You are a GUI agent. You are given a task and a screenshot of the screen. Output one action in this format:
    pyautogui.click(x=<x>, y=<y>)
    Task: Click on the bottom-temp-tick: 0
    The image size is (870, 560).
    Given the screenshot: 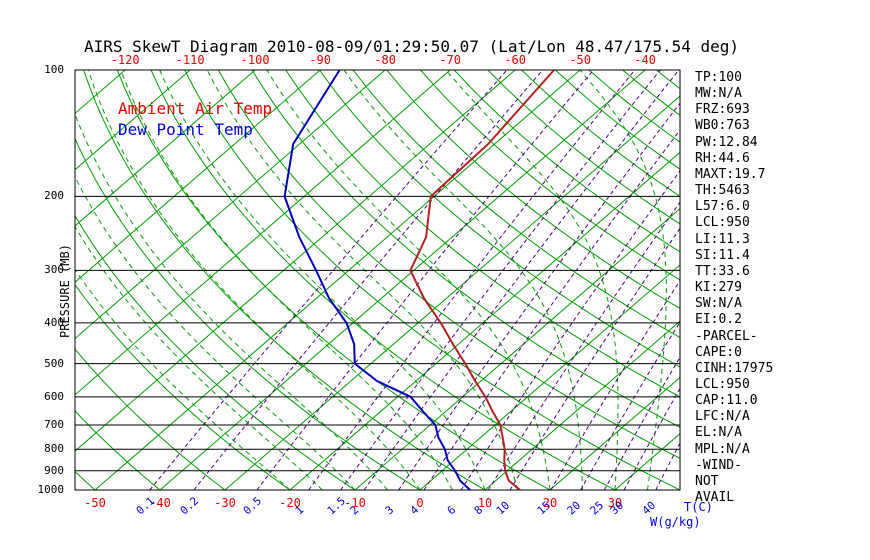 What is the action you would take?
    pyautogui.click(x=420, y=503)
    